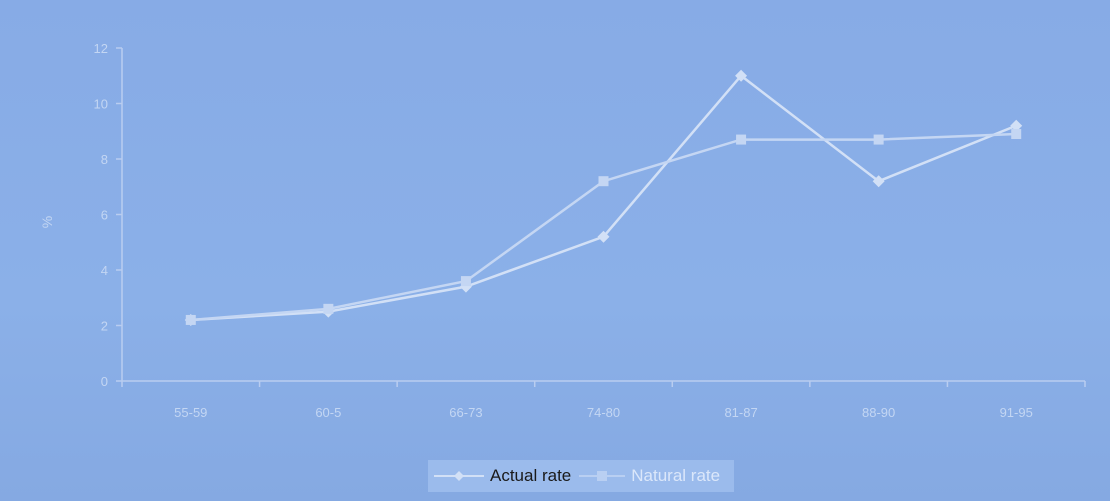 The width and height of the screenshot is (1110, 501). I want to click on legend-item-actual: Actual rate, so click(501, 476).